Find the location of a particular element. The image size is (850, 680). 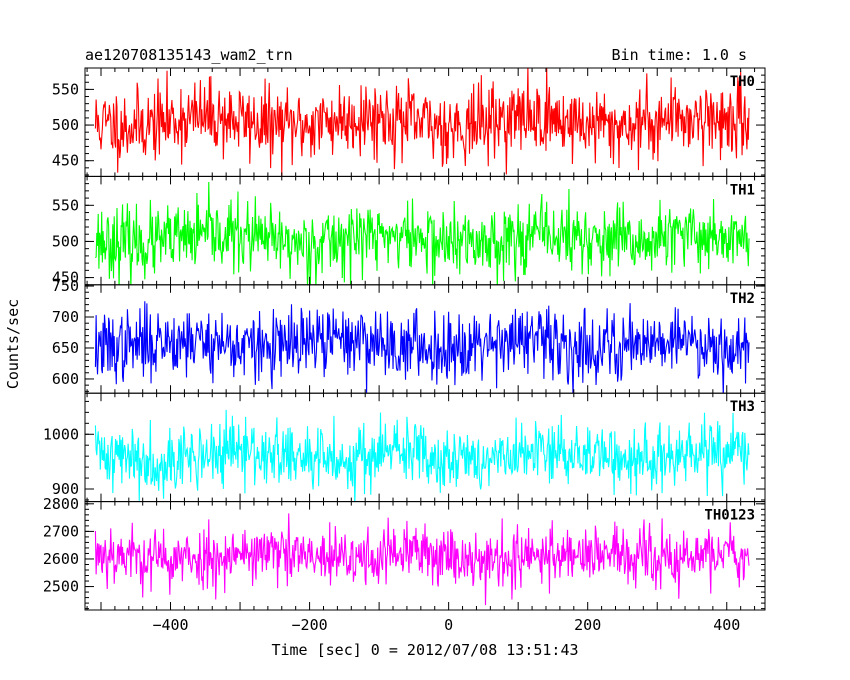

y-axis-title: Counts/sec is located at coordinates (13, 344).